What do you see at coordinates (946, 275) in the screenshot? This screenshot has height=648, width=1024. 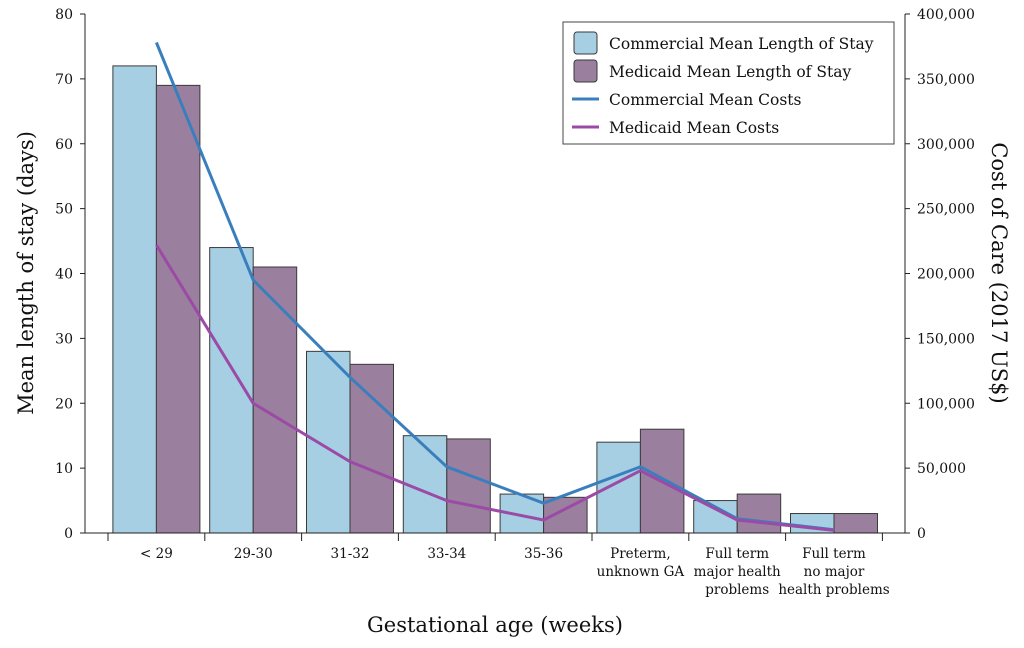 I see `y2-tick-label-4: 200,000` at bounding box center [946, 275].